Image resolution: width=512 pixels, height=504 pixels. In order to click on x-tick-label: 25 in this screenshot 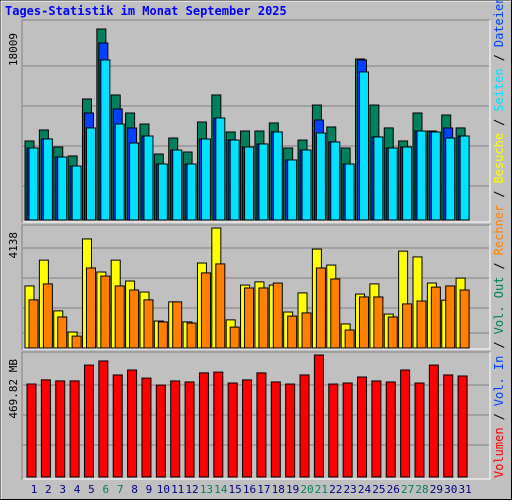, I will do `click(378, 489)`.